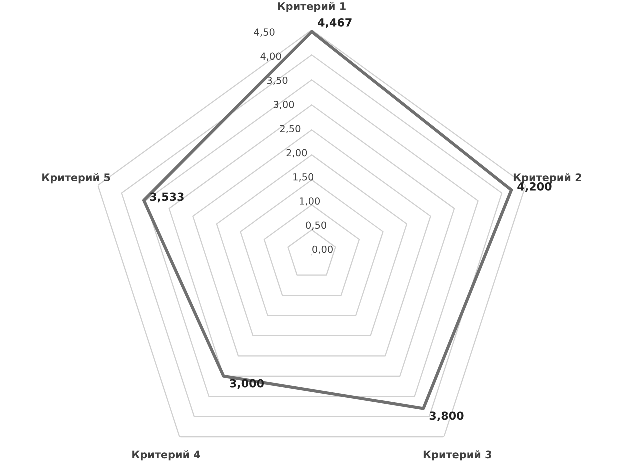 The height and width of the screenshot is (476, 618). Describe the element at coordinates (316, 226) in the screenshot. I see `y-tick-label: 0,50` at that location.